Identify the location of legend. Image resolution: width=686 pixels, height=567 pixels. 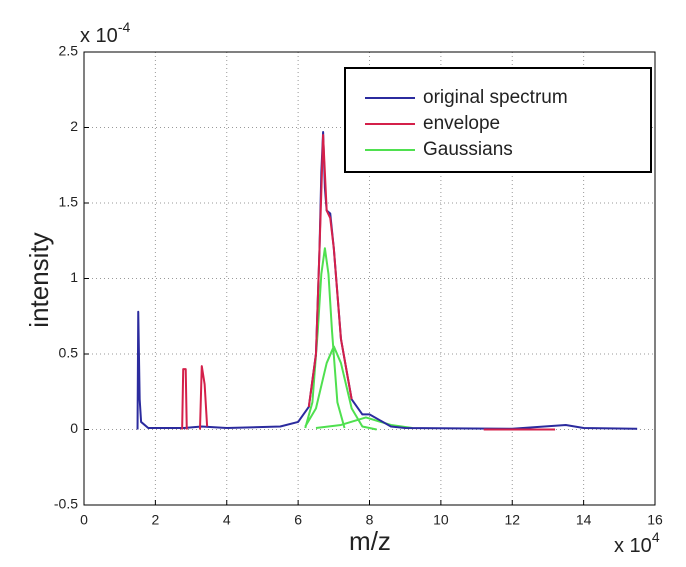
(498, 120).